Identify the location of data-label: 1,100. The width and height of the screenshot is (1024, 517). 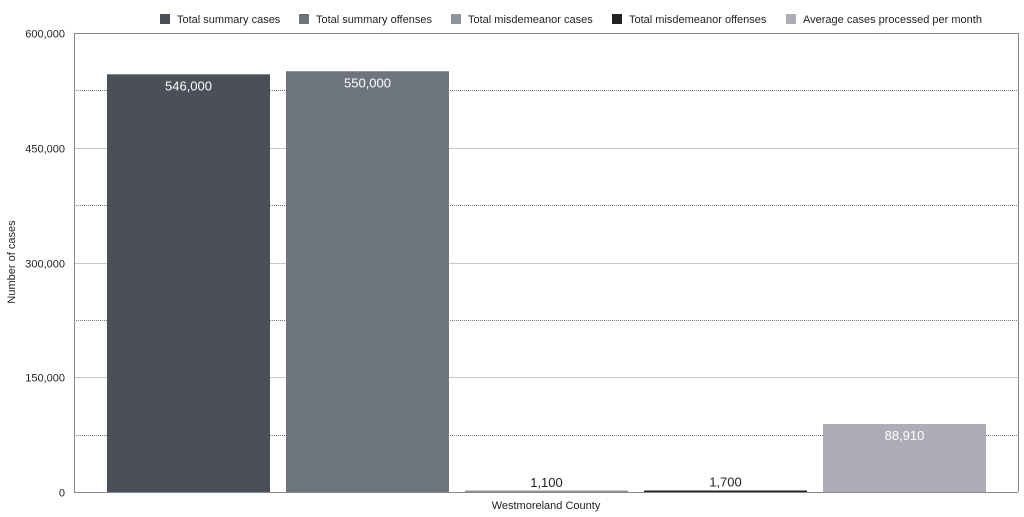
(546, 482).